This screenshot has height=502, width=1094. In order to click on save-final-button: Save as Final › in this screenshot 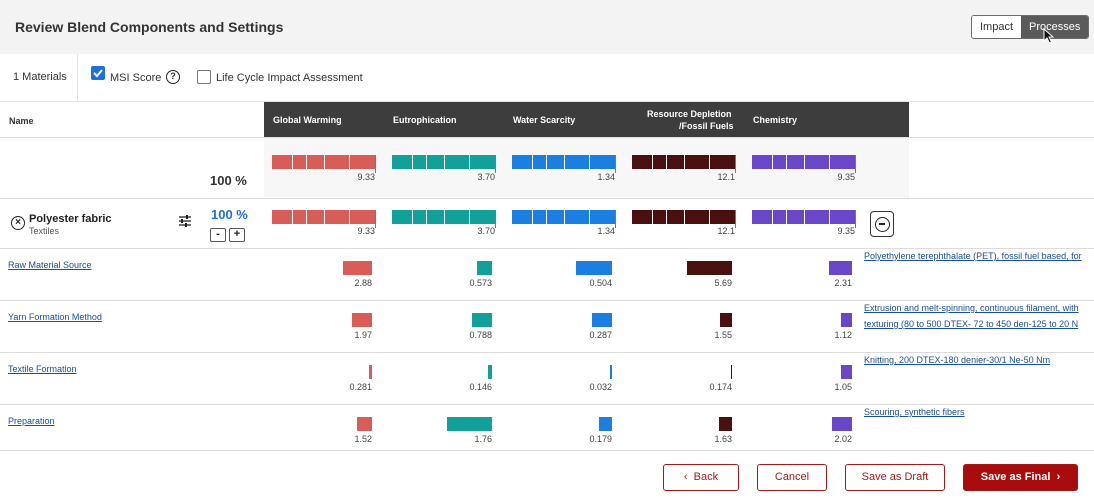, I will do `click(1020, 477)`.